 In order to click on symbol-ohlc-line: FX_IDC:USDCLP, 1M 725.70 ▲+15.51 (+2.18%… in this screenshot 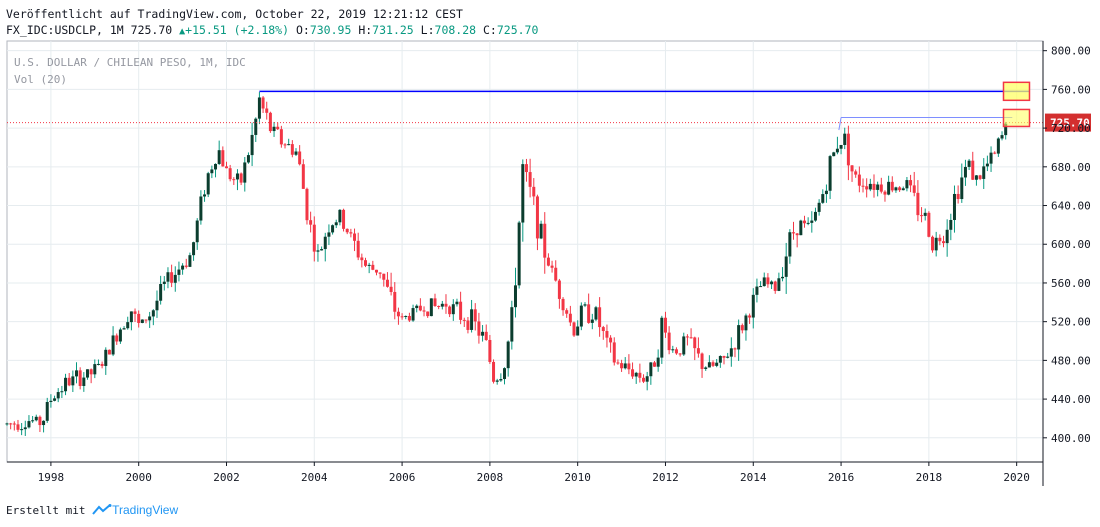, I will do `click(272, 31)`.